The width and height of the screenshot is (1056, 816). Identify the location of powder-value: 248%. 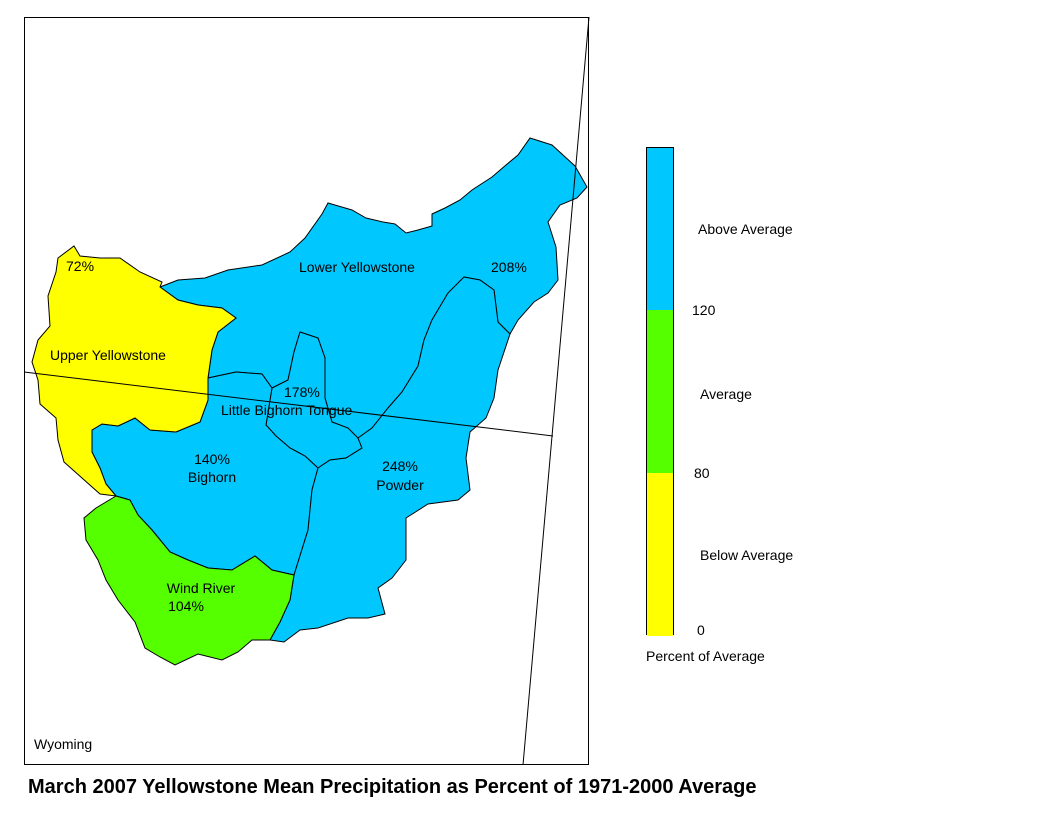
(400, 466).